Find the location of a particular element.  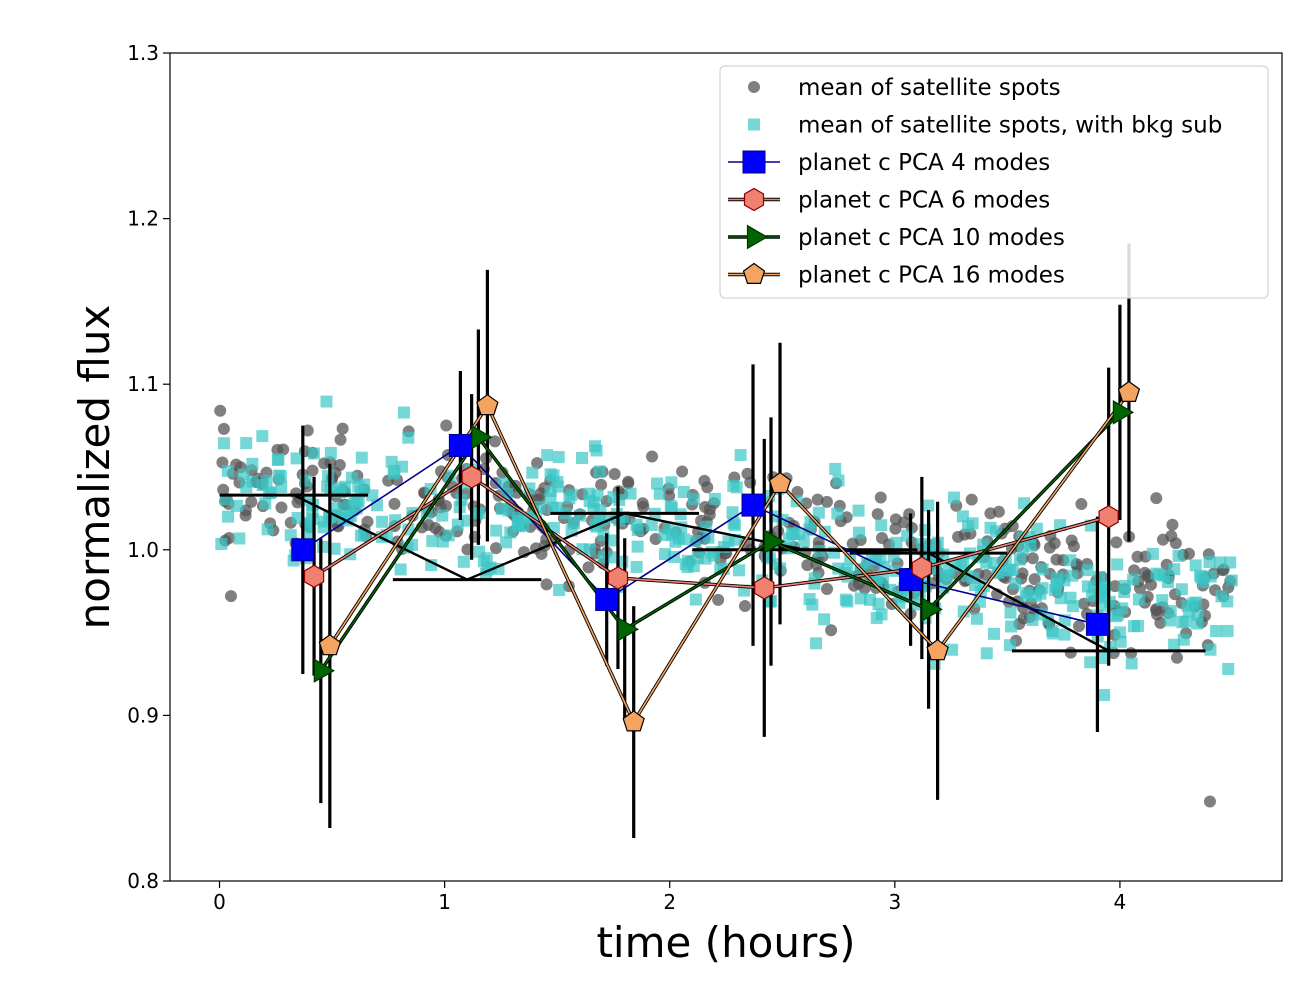

legend-box is located at coordinates (994, 182).